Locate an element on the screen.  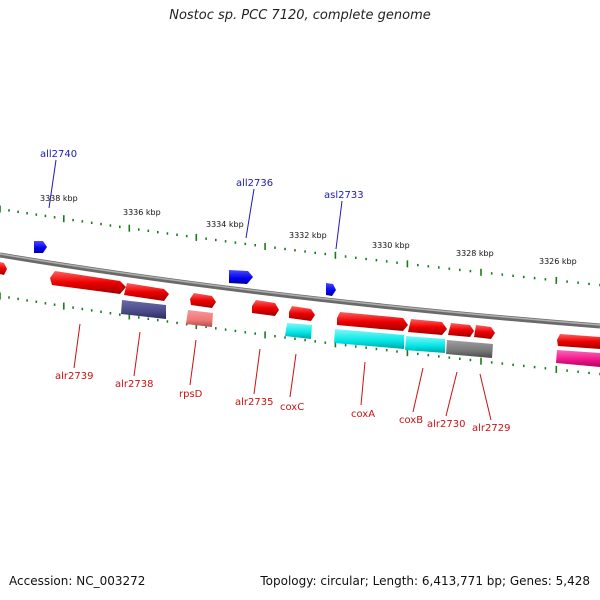
gene-alr2738-arrow is located at coordinates (146, 292).